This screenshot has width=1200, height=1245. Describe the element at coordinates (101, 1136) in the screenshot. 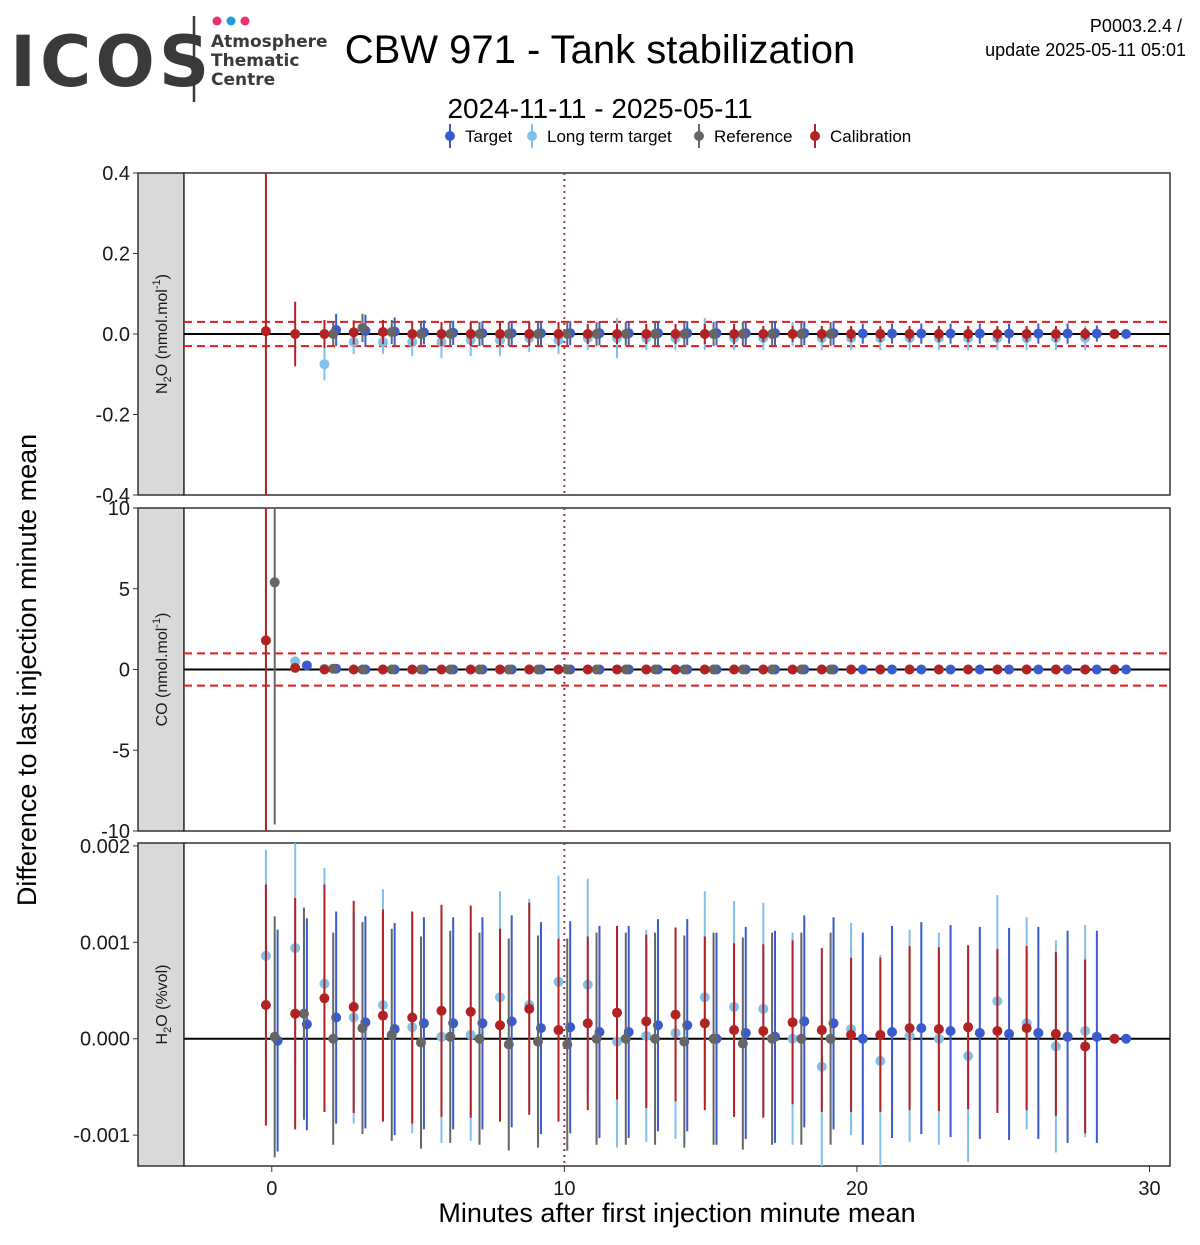

I see `y-tick-label: -0.001` at that location.